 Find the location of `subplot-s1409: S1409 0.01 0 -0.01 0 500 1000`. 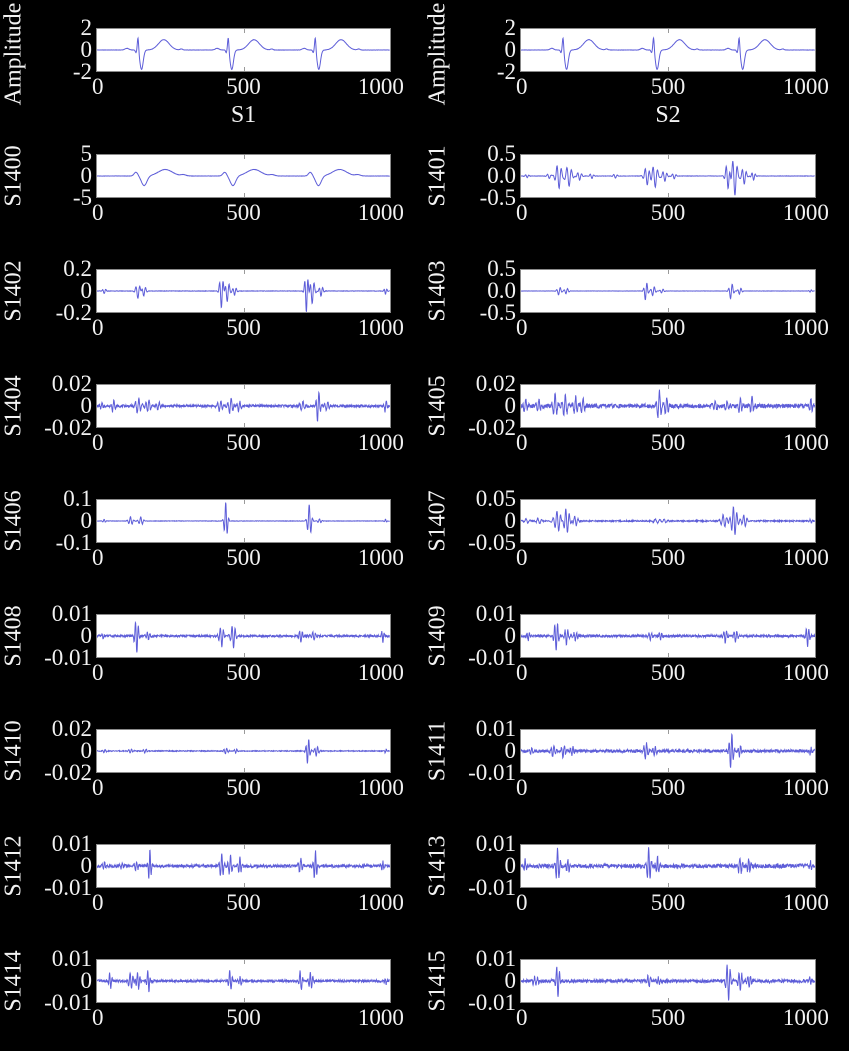

subplot-s1409: S1409 0.01 0 -0.01 0 500 1000 is located at coordinates (636, 647).